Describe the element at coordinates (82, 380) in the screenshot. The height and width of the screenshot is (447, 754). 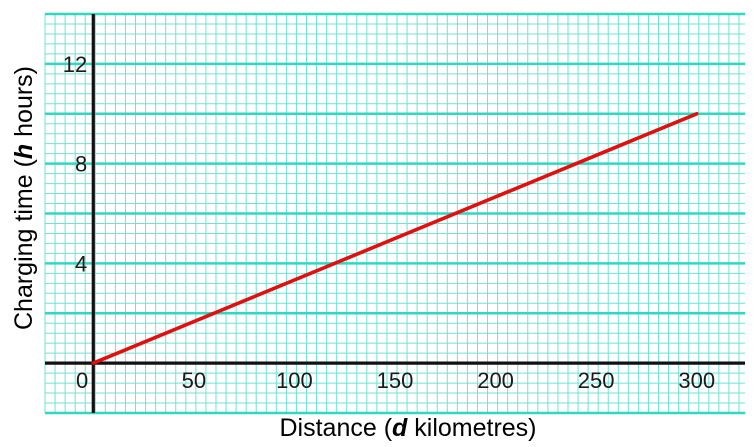
I see `origin-label: 0` at that location.